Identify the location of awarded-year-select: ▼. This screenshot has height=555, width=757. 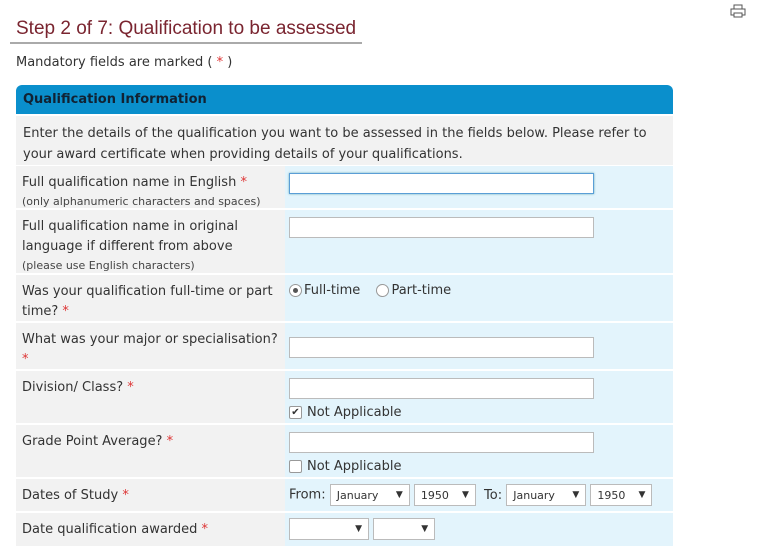
(404, 529).